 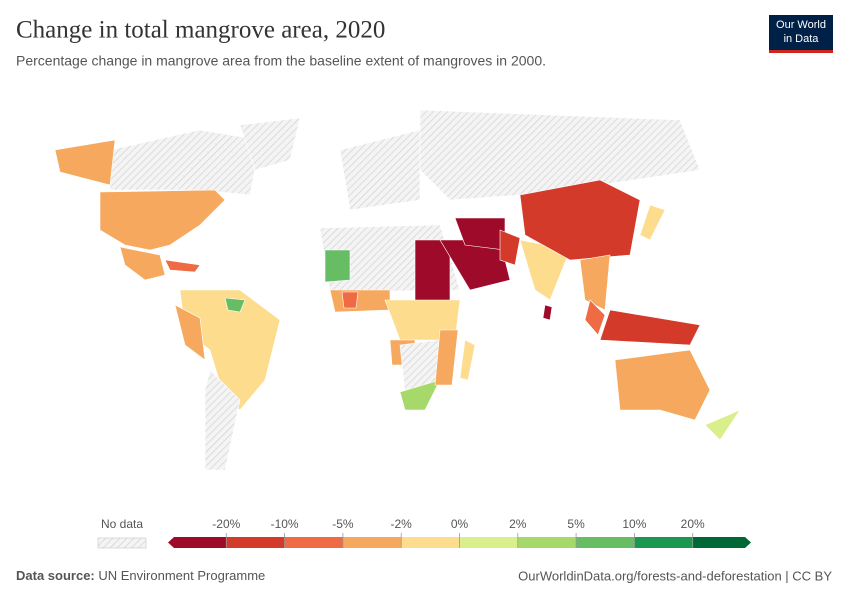 I want to click on legend: No data -20% -10% -5% -2% 0% 2% 5% 10% 20%, so click(x=424, y=533).